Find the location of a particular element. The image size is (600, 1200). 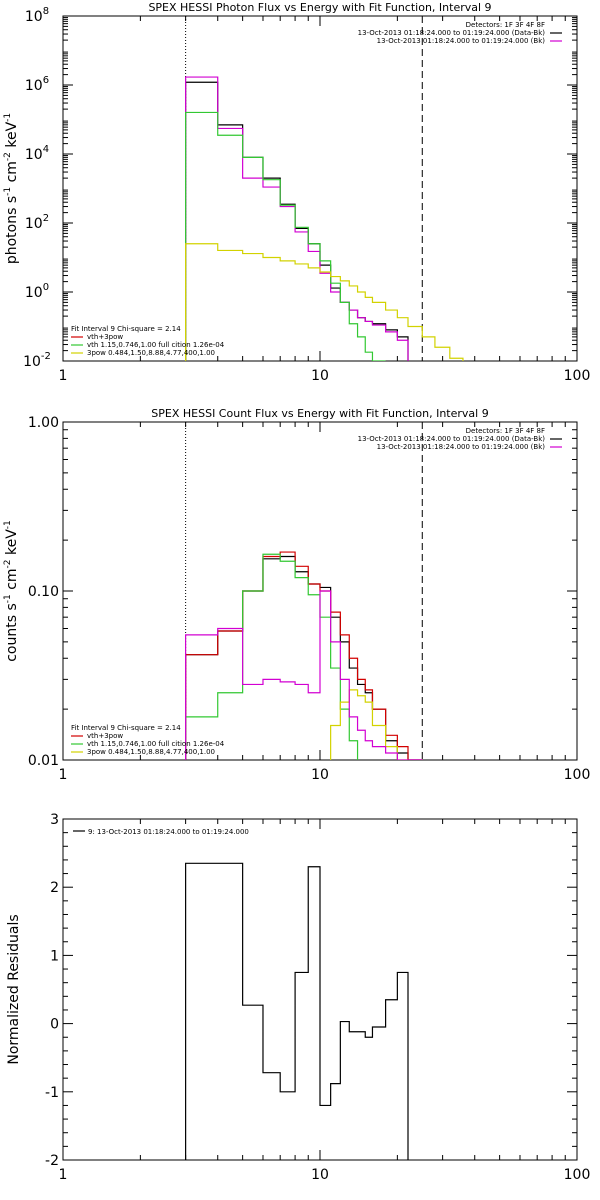

y-tick-label: 10⁴ is located at coordinates (37, 153).